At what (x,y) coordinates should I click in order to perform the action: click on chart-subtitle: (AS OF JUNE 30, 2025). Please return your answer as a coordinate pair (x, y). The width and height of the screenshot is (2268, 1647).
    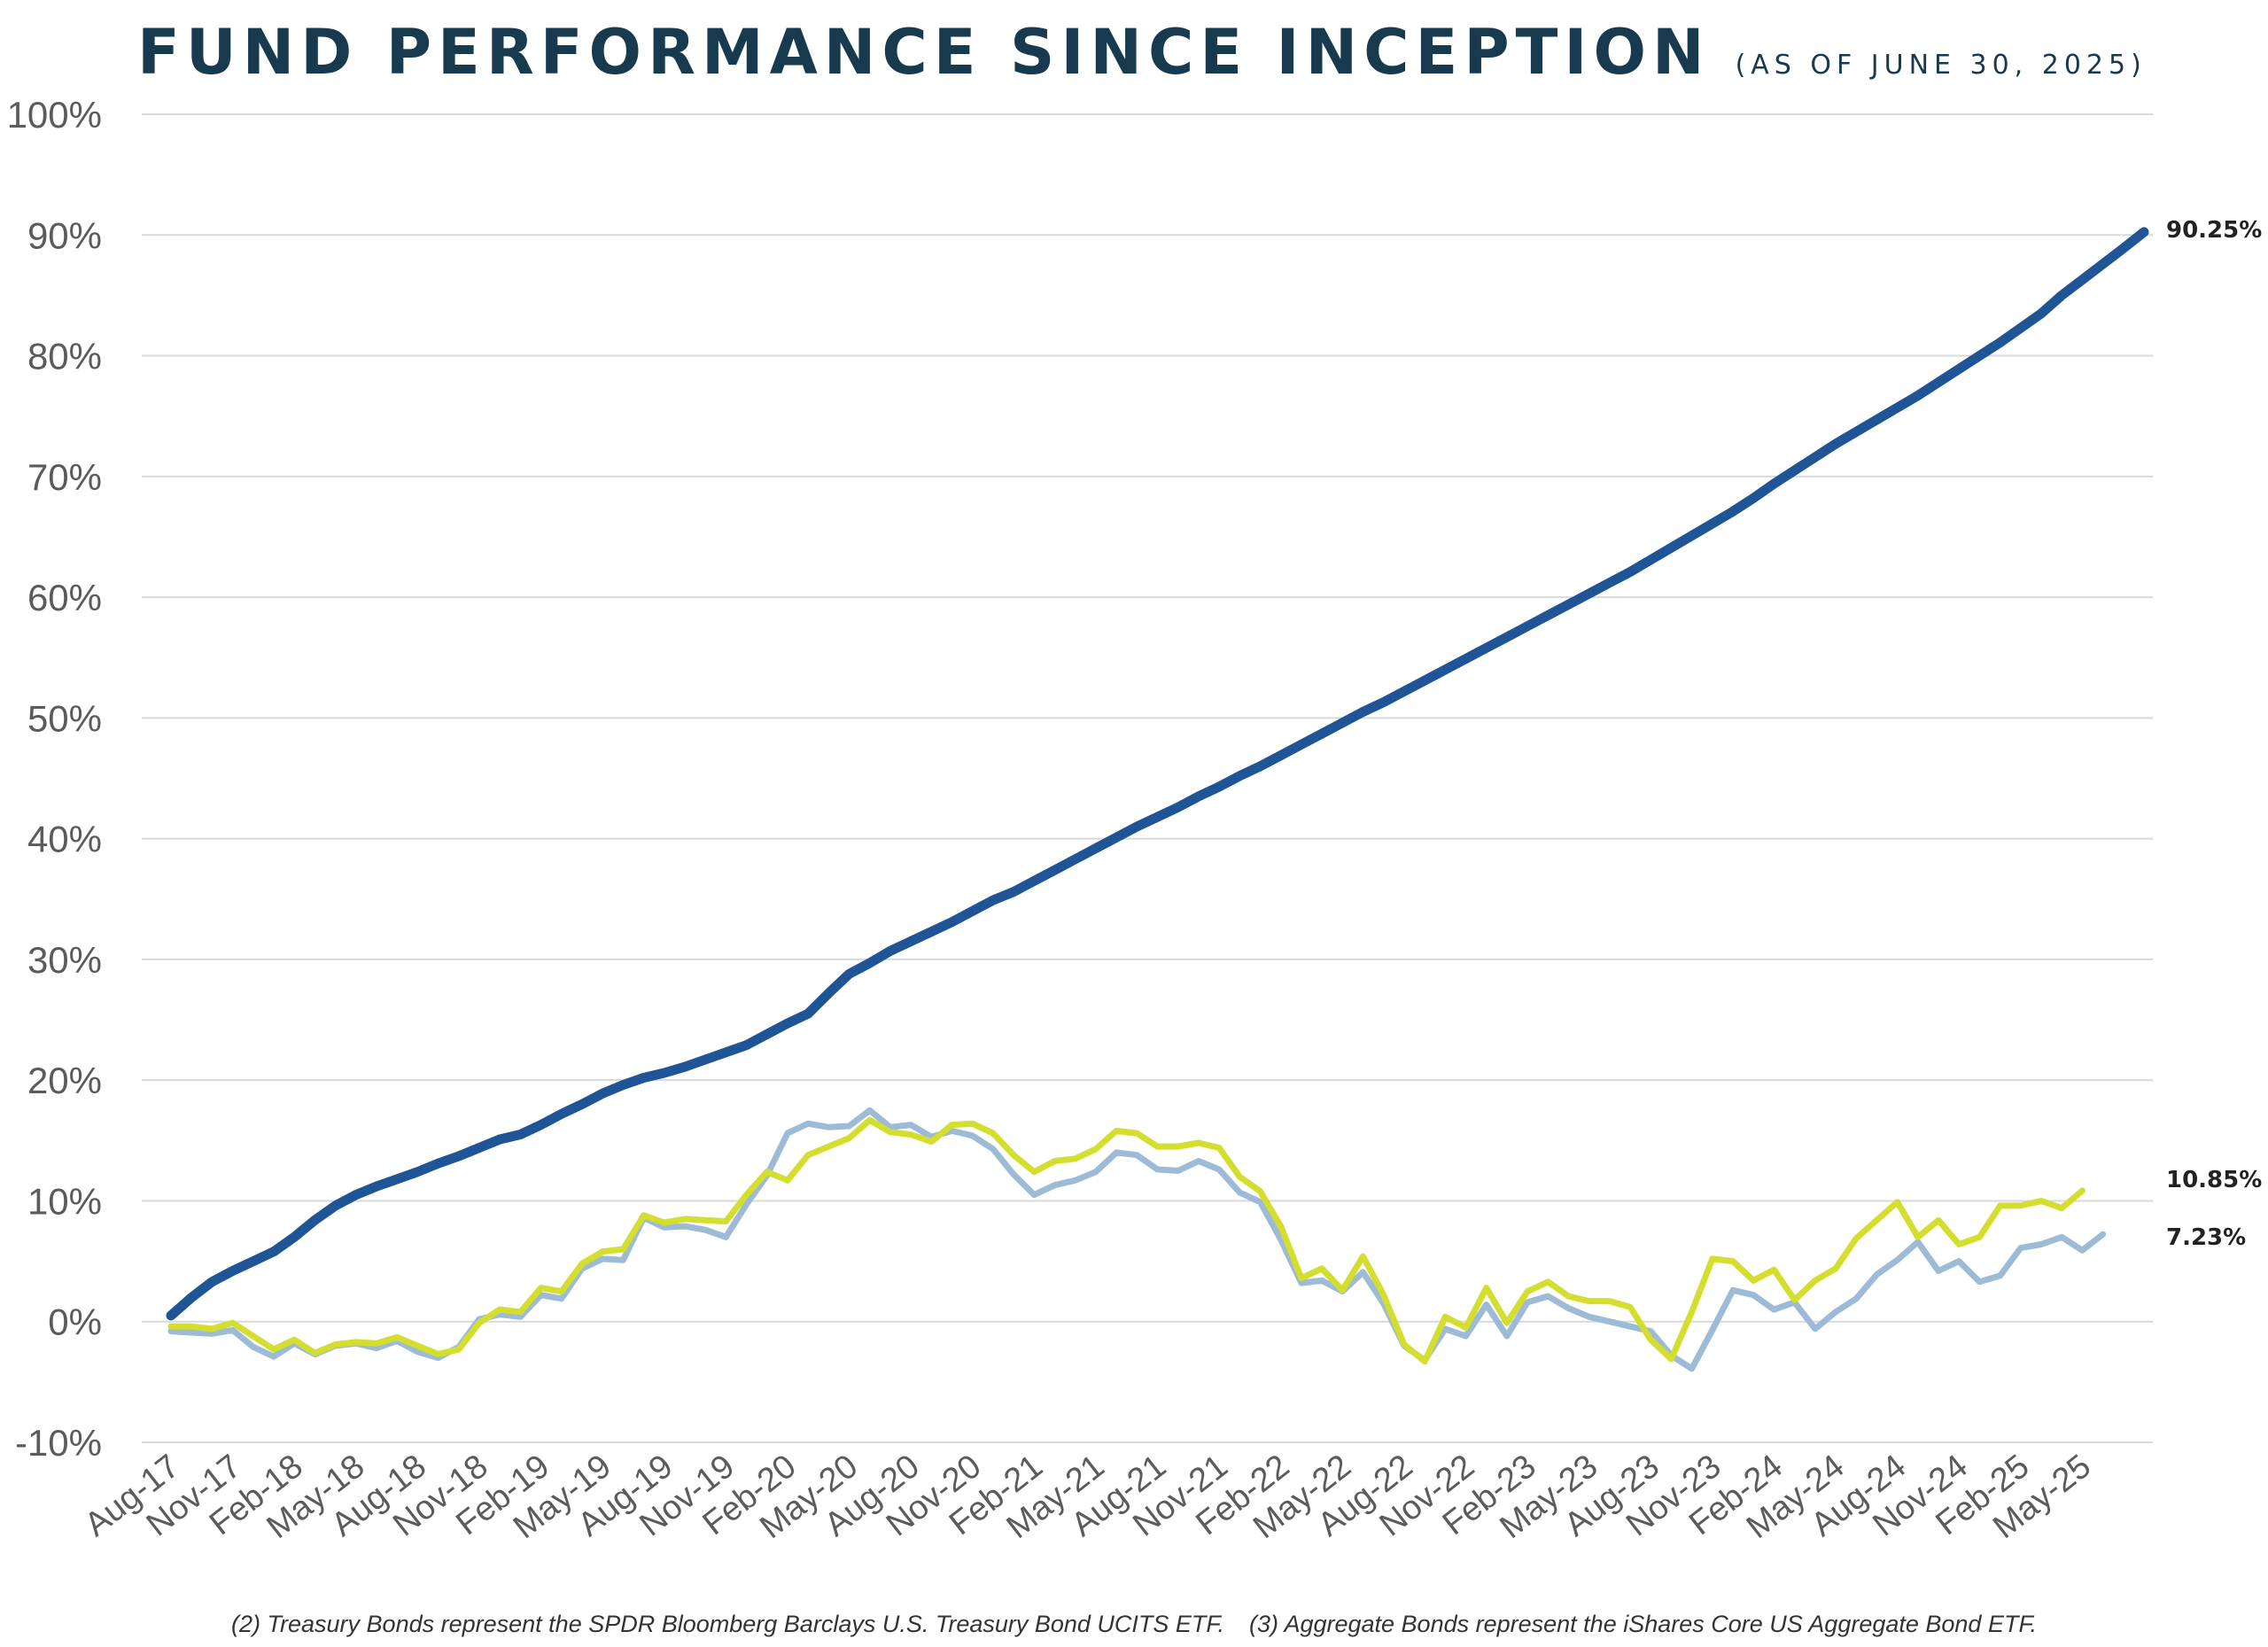
    Looking at the image, I should click on (1941, 65).